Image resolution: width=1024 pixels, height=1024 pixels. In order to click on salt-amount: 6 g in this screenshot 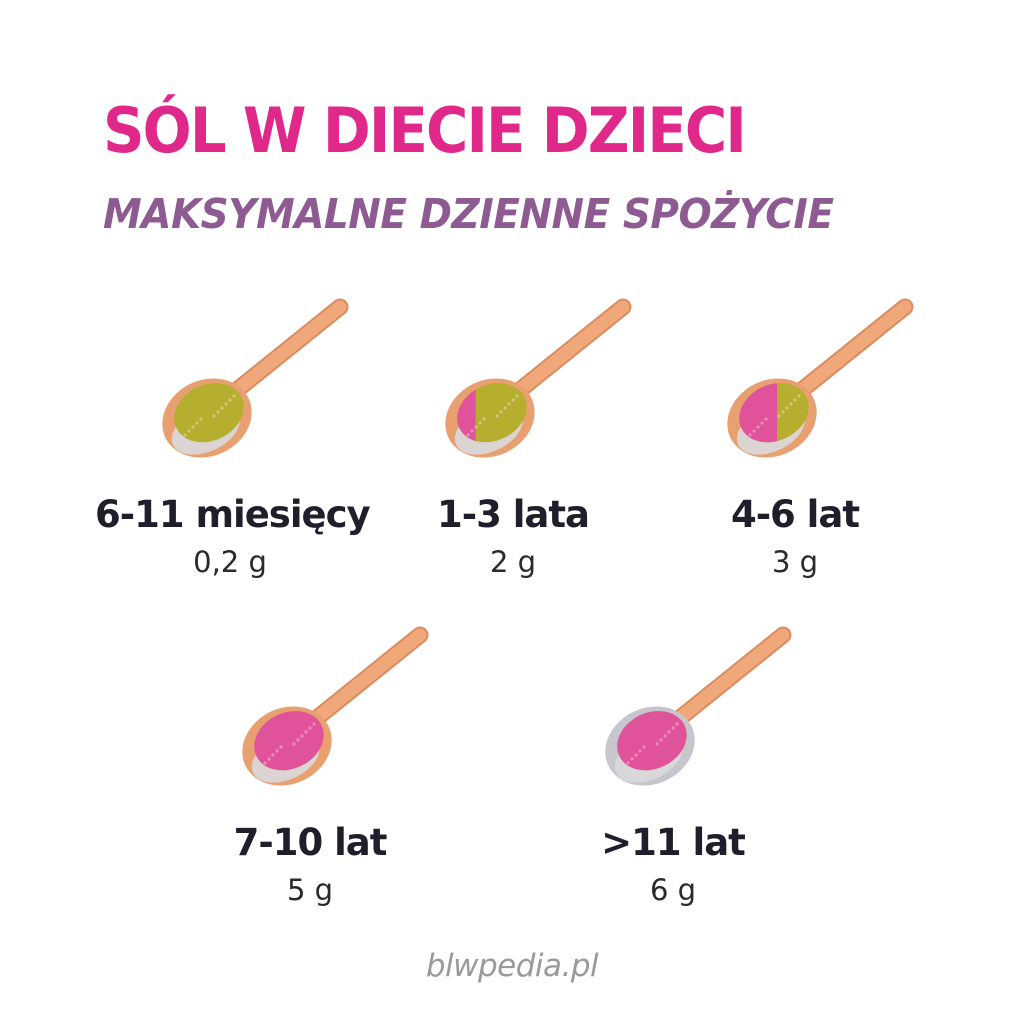, I will do `click(673, 890)`.